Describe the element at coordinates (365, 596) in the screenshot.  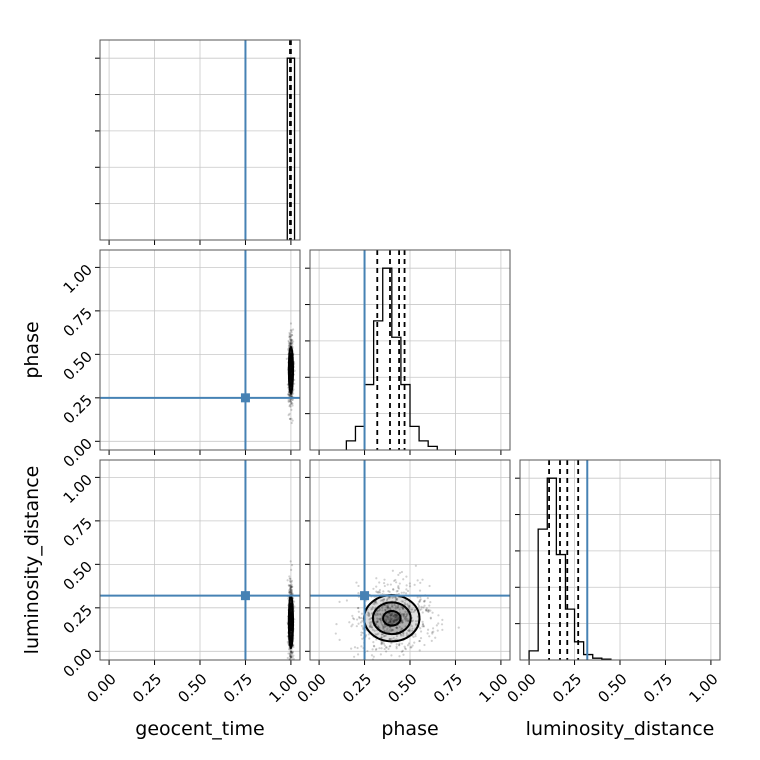
I see `injection-marker` at that location.